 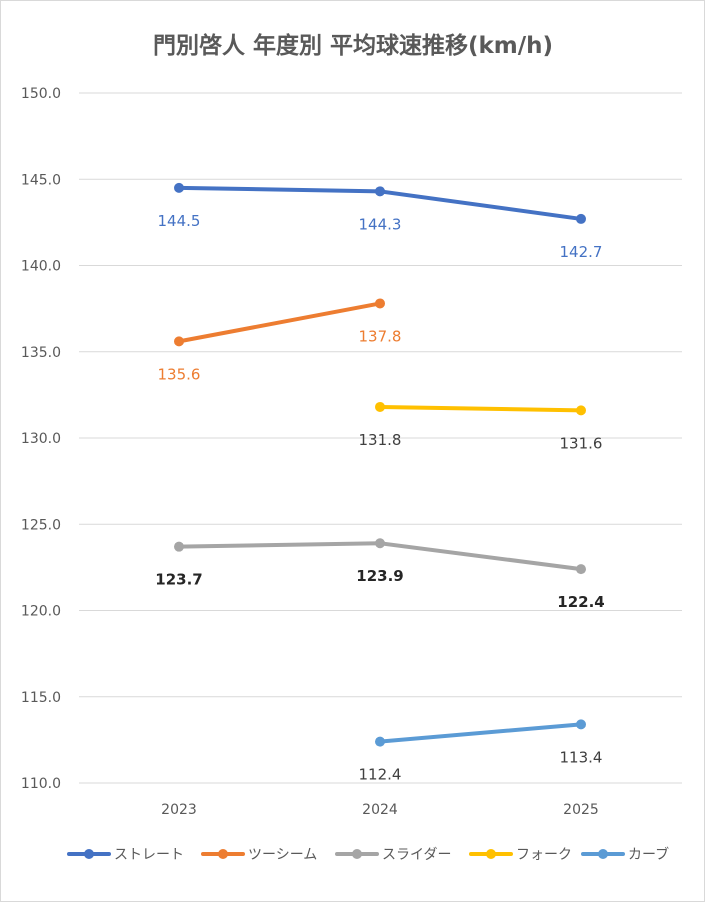 I want to click on legend-label: ストレート, so click(x=149, y=855).